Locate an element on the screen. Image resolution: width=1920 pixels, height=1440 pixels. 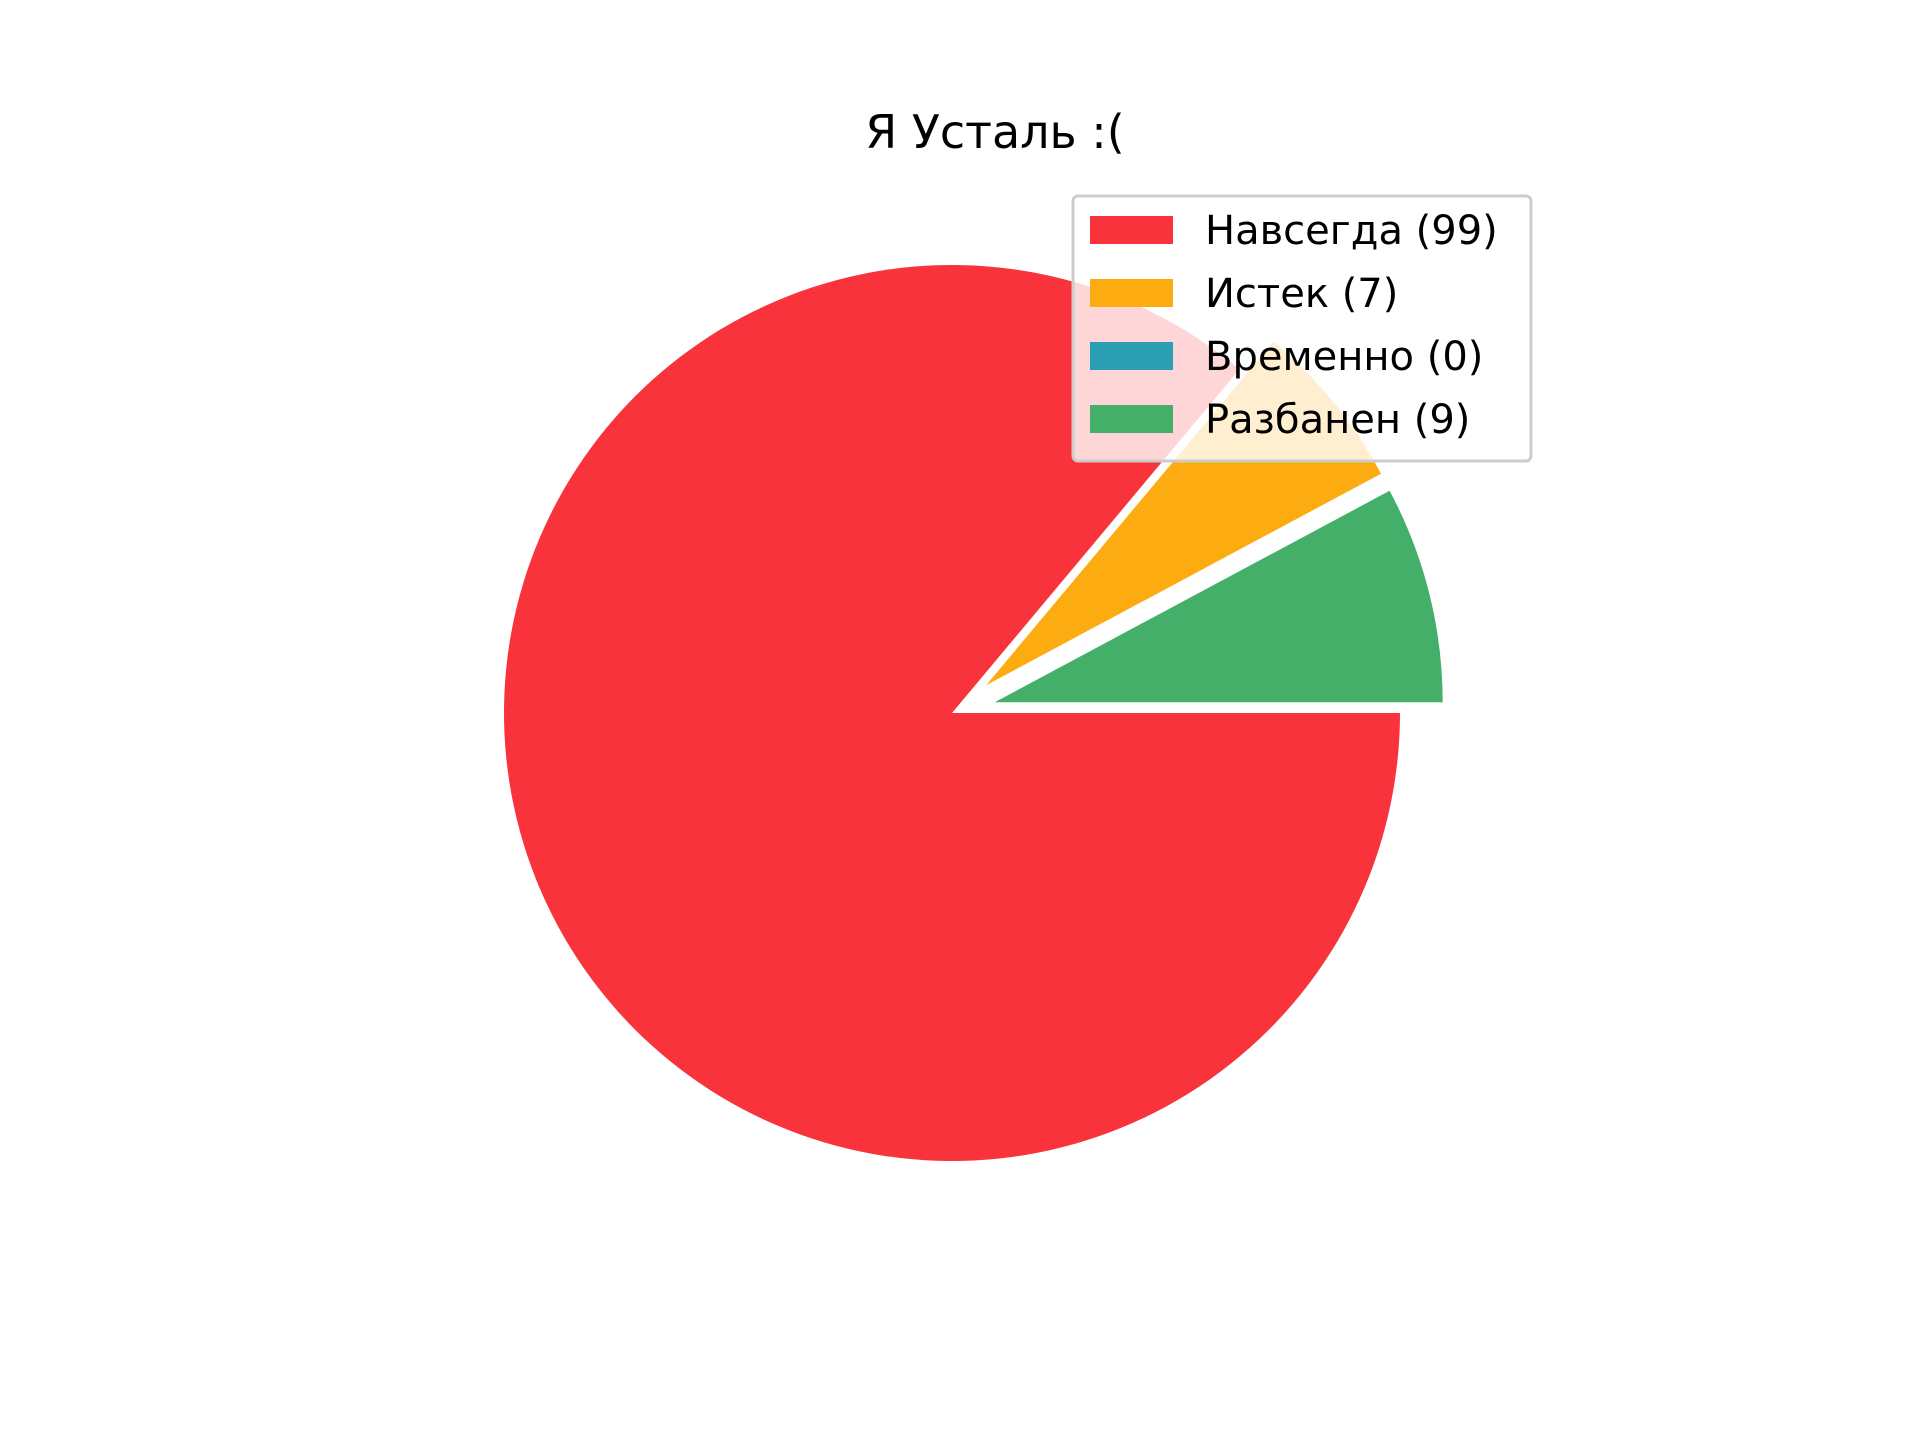
chart-title: Я Усталь :( is located at coordinates (994, 132).